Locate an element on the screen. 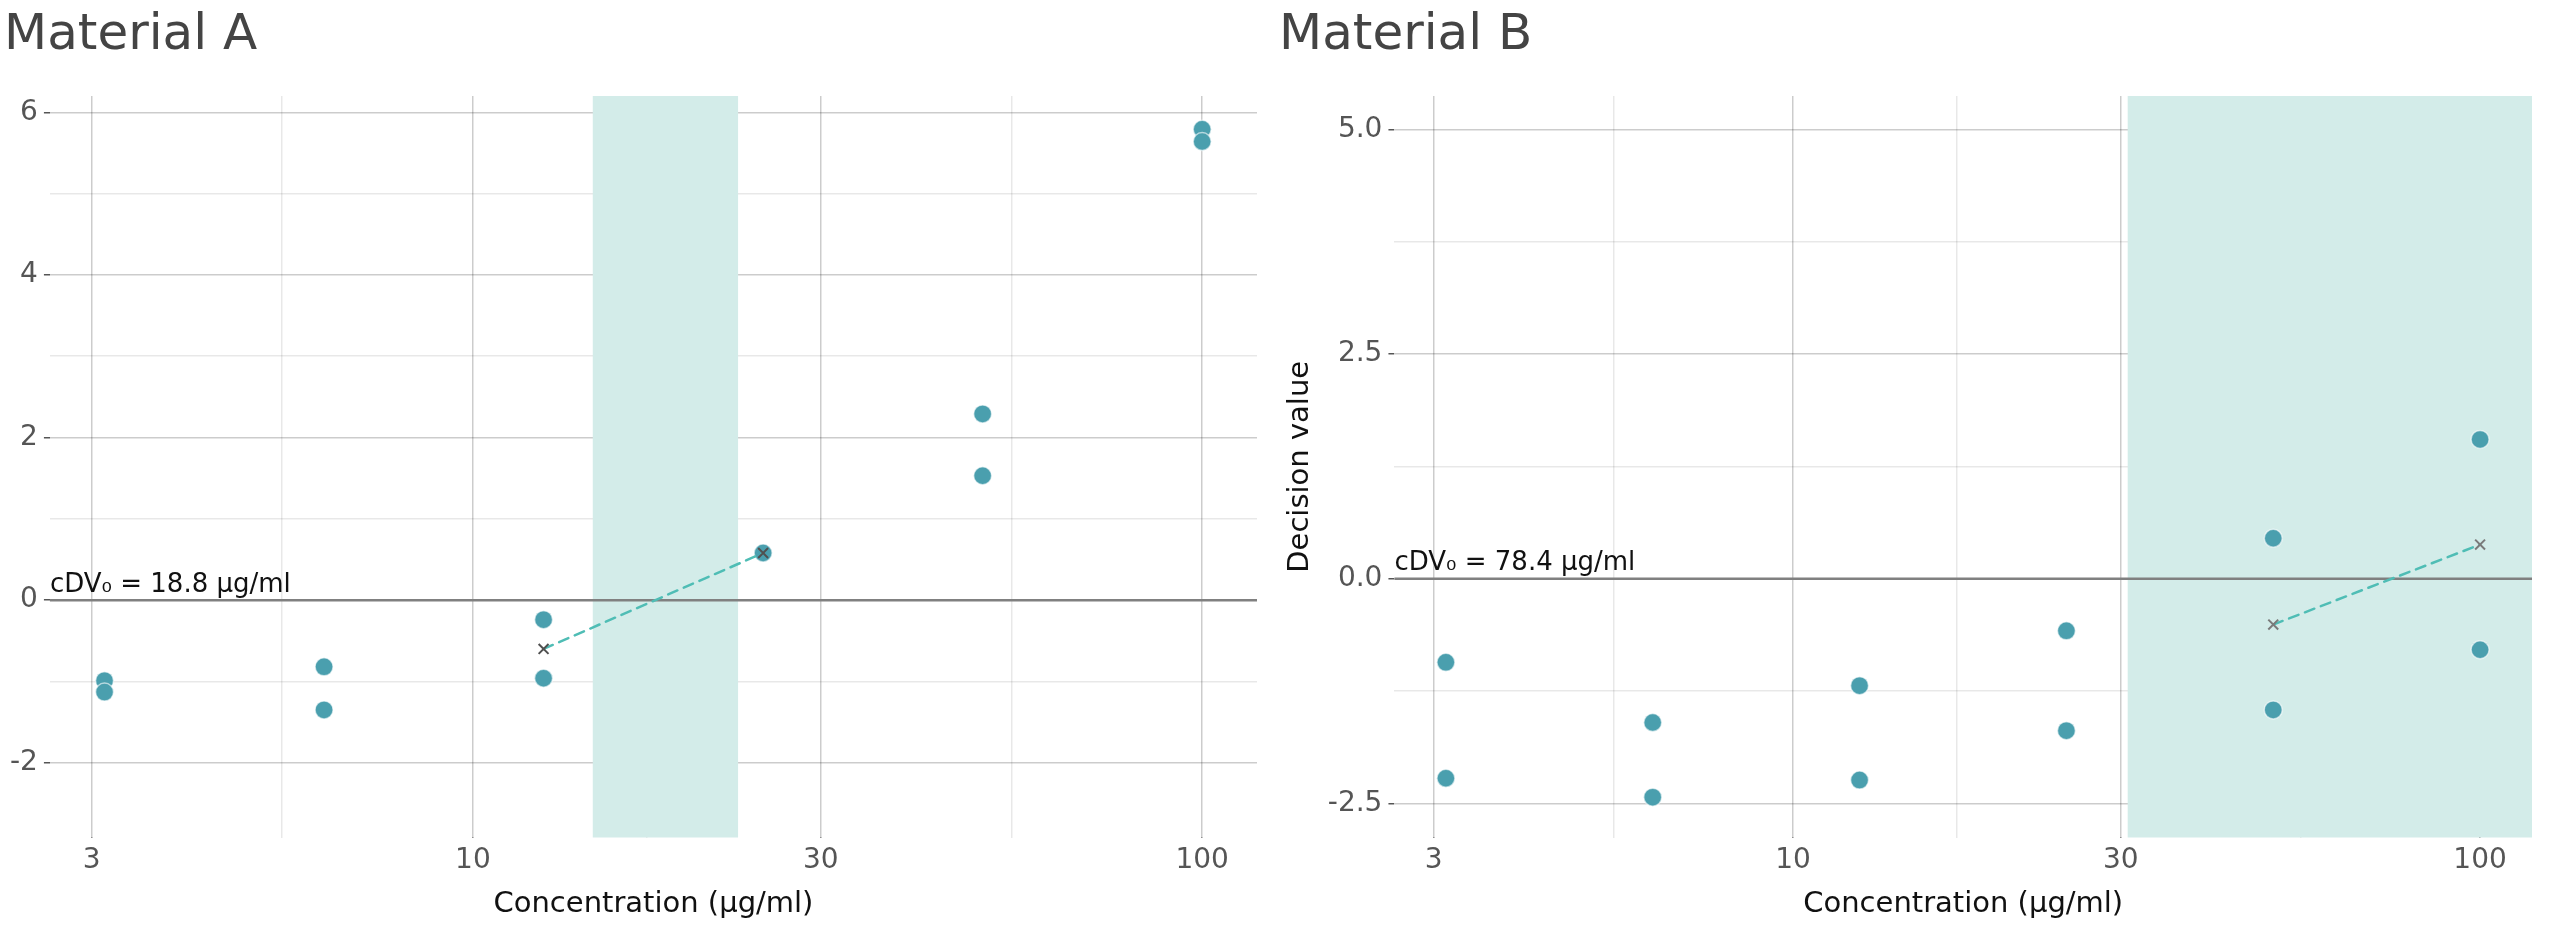 The height and width of the screenshot is (936, 2550). y-tick-label: 2.5 is located at coordinates (1360, 352).